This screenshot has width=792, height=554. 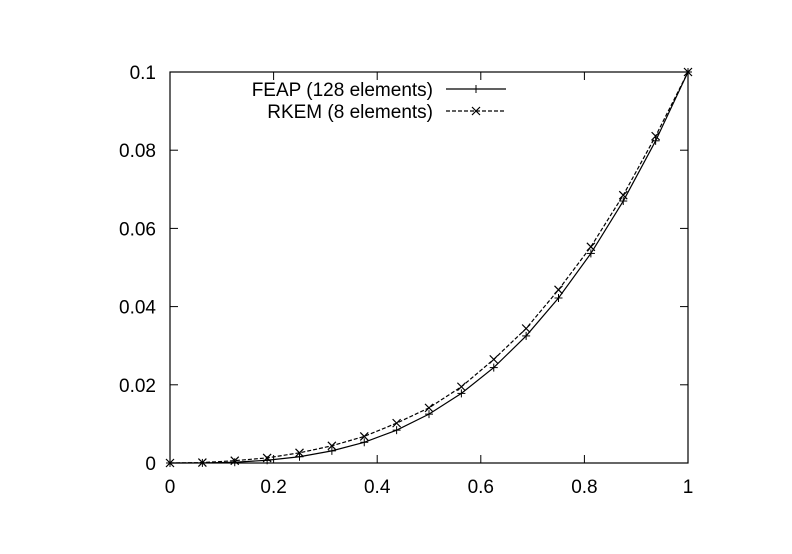 What do you see at coordinates (137, 386) in the screenshot?
I see `y-tick-label: 0.02` at bounding box center [137, 386].